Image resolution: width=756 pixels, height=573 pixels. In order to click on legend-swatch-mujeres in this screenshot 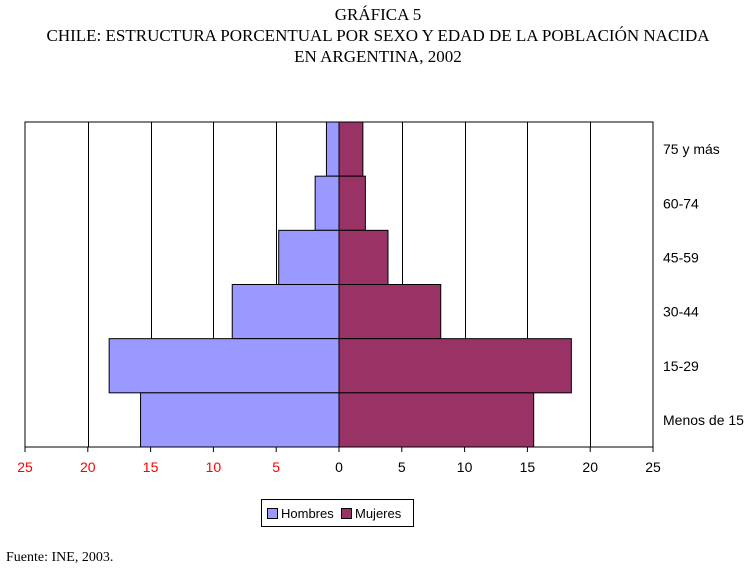, I will do `click(346, 513)`.